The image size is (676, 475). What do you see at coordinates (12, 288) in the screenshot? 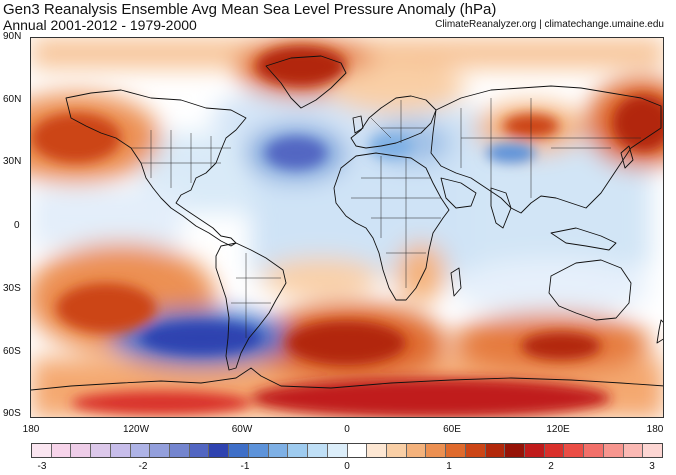
I see `lat-label-30s: 30S` at bounding box center [12, 288].